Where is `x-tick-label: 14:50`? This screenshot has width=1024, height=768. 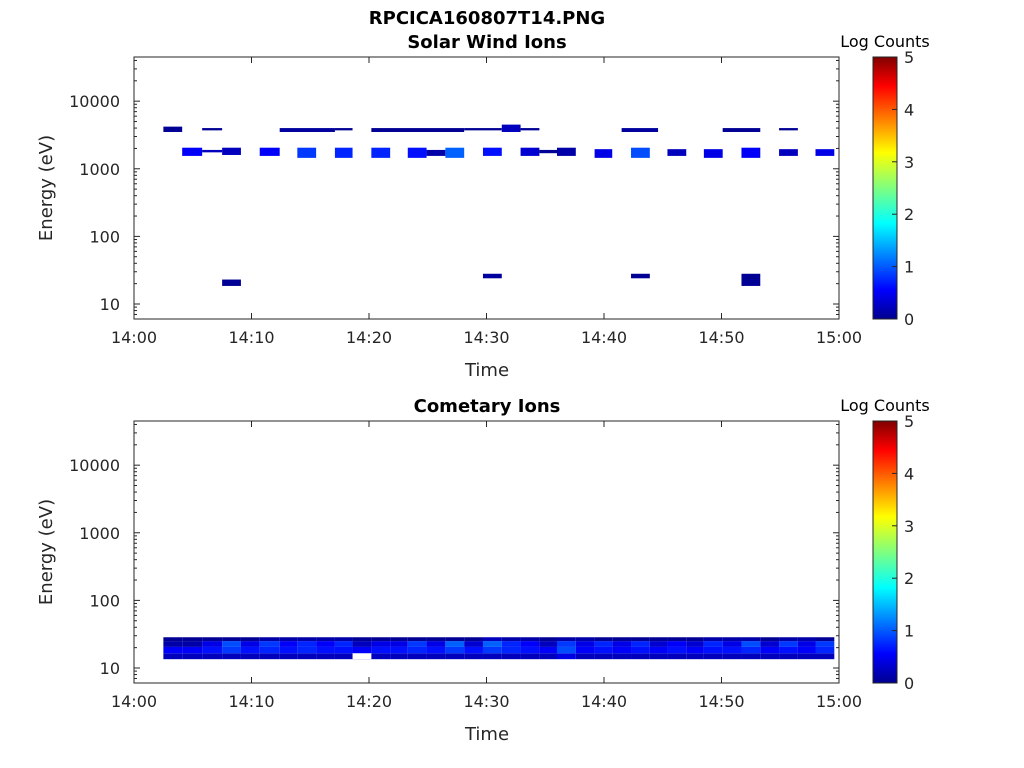 x-tick-label: 14:50 is located at coordinates (721, 701).